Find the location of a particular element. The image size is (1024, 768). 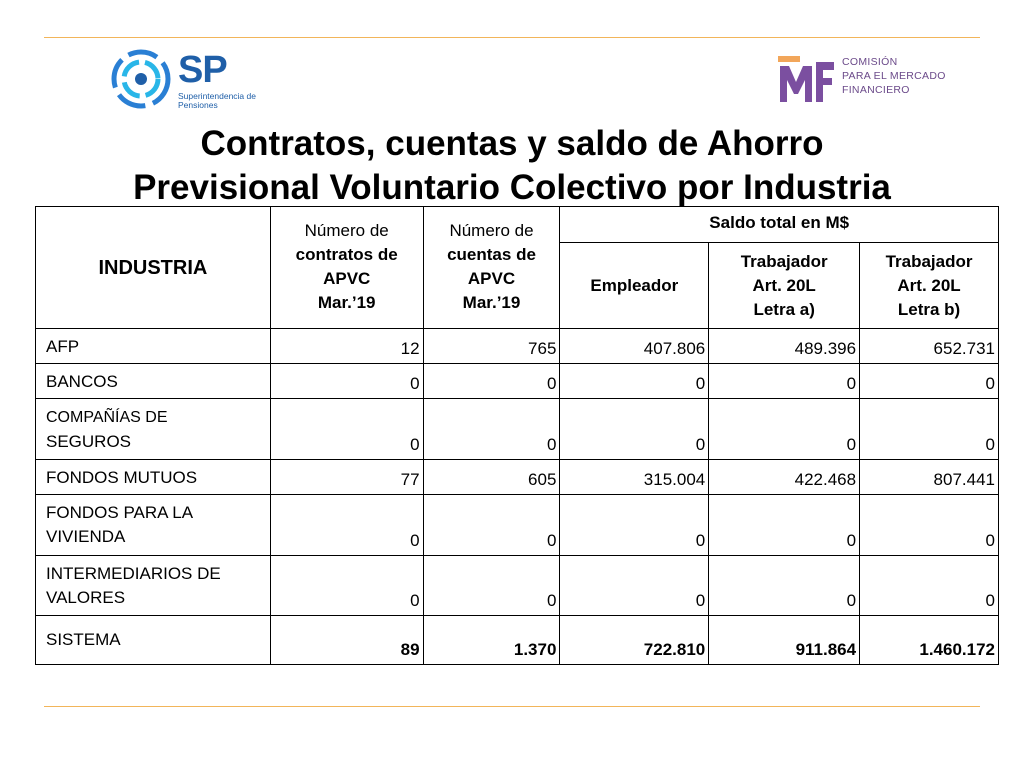

header-trab-a-l3: Letra a) is located at coordinates (784, 309).